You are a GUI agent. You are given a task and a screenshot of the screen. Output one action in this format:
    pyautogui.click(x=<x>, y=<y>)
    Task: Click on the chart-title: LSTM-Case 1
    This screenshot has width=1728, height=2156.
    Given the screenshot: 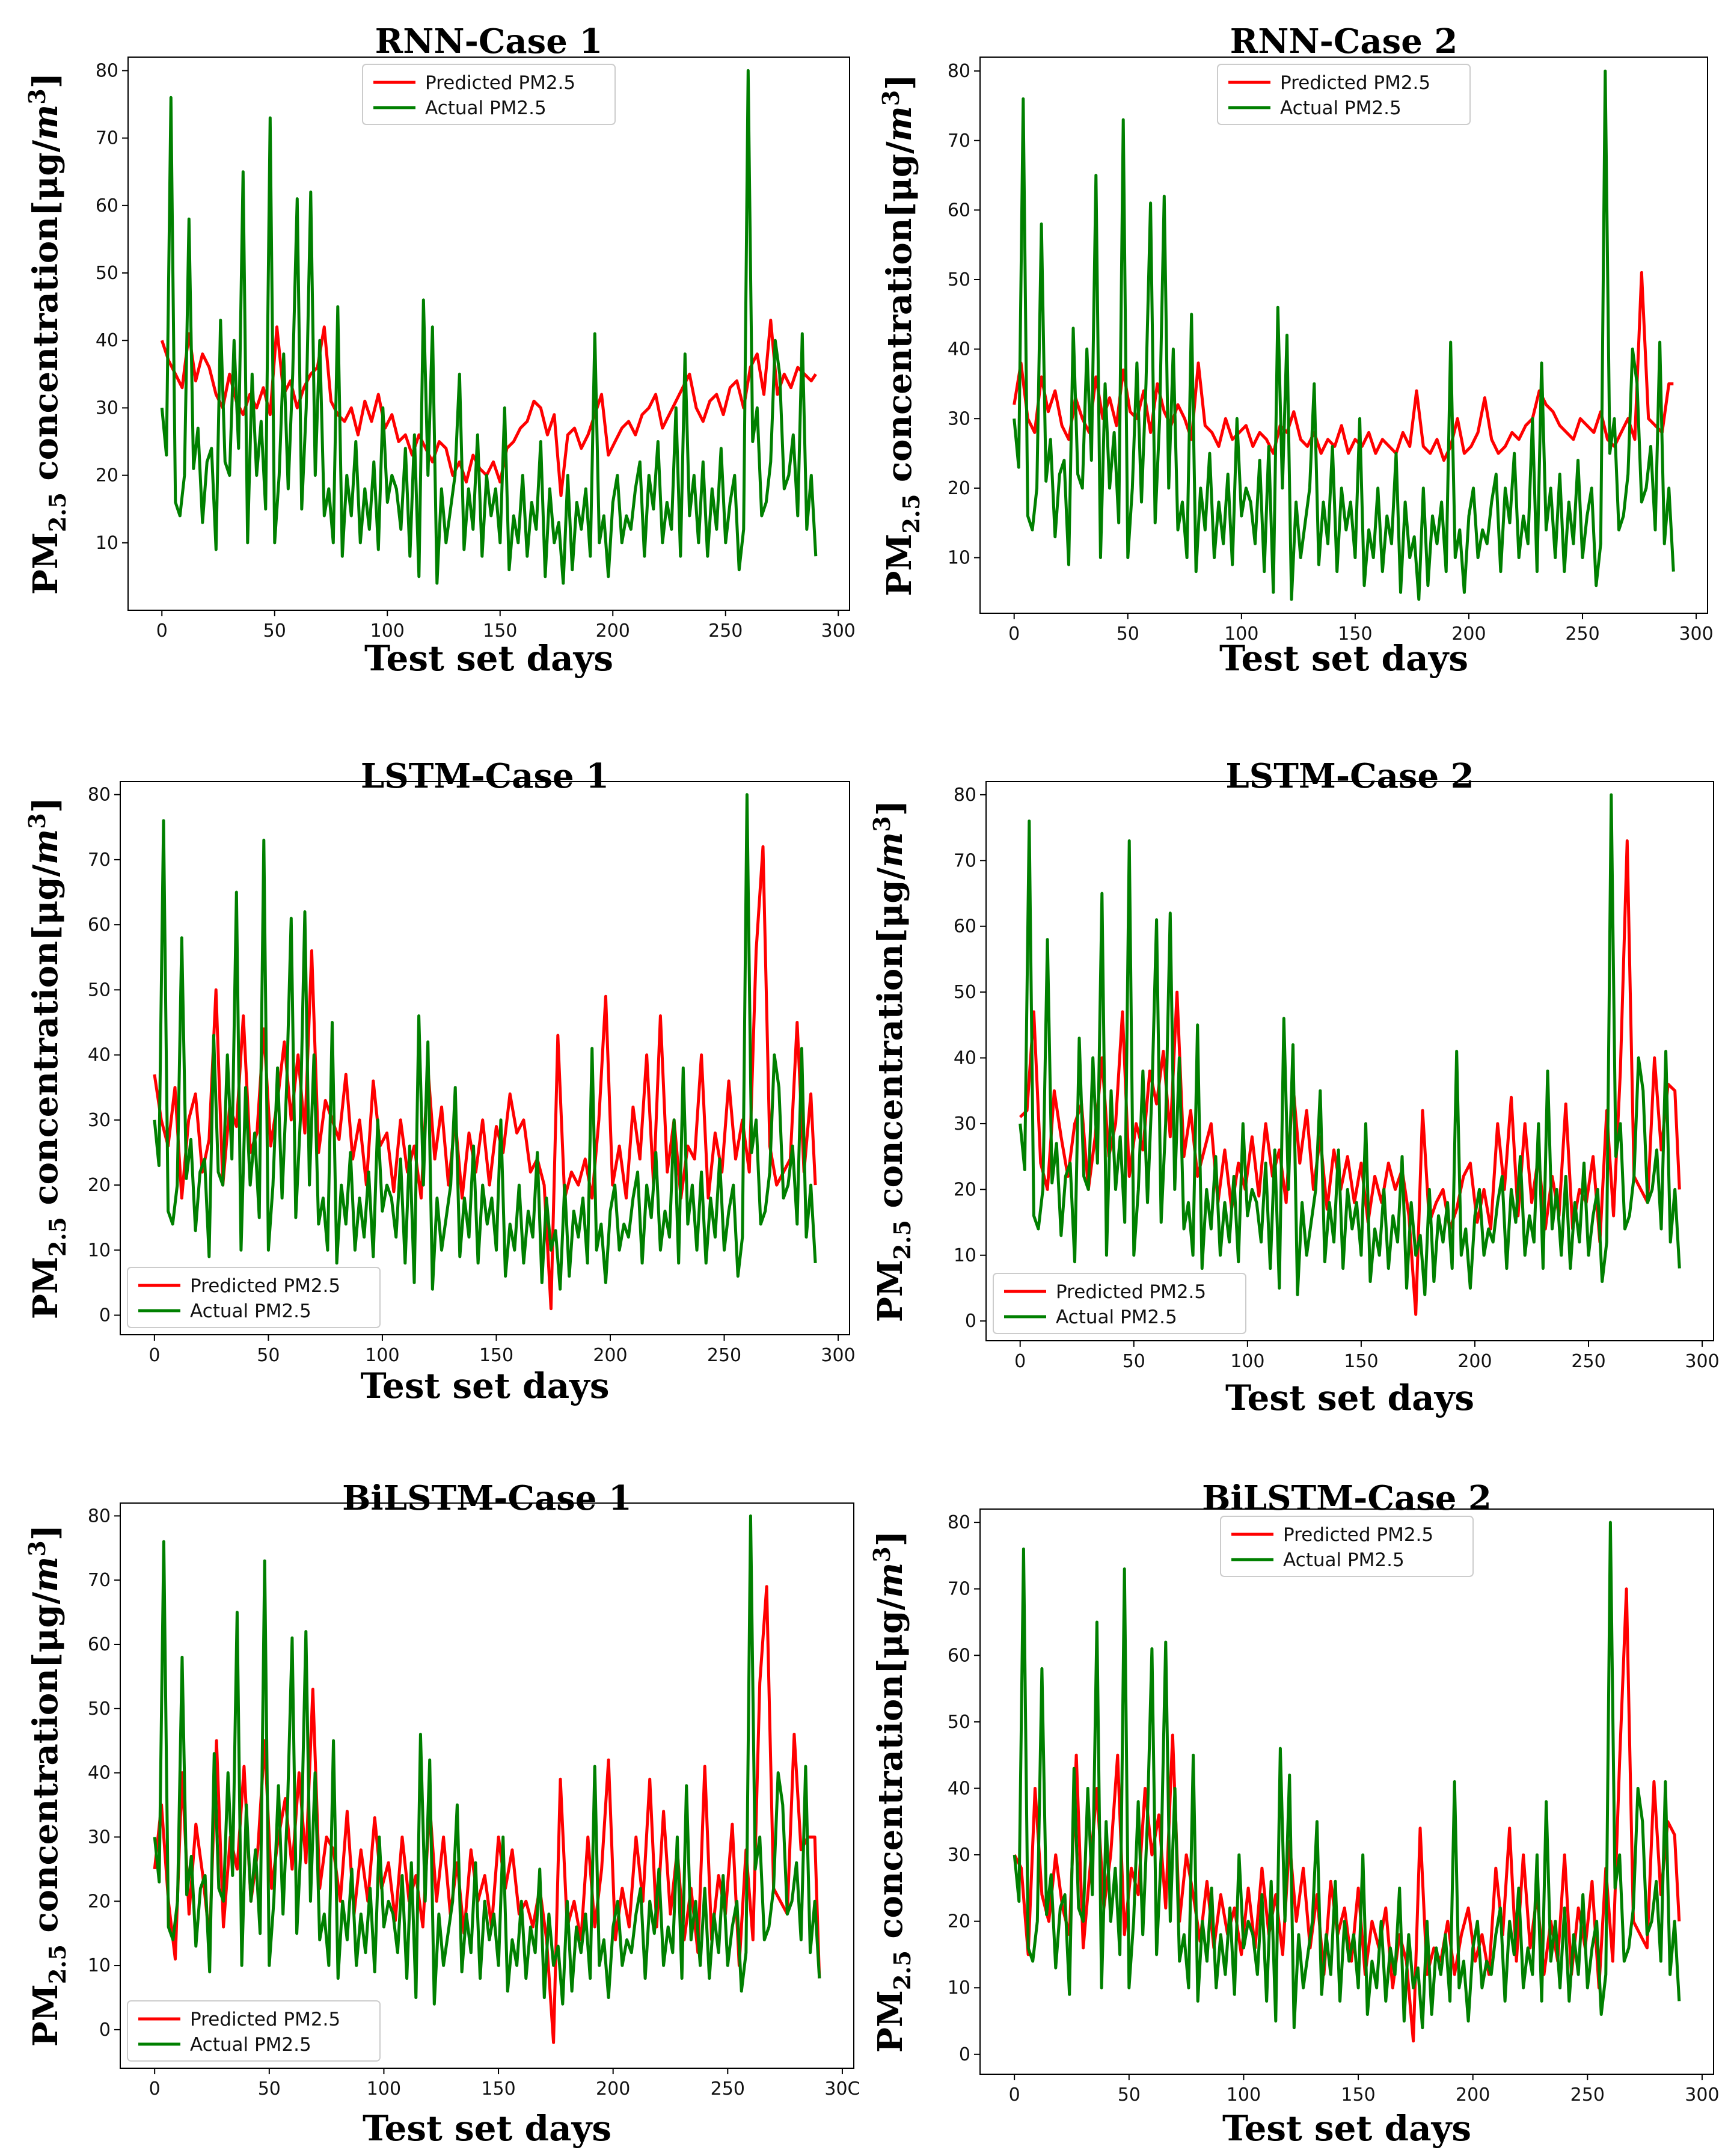 What is the action you would take?
    pyautogui.click(x=485, y=776)
    